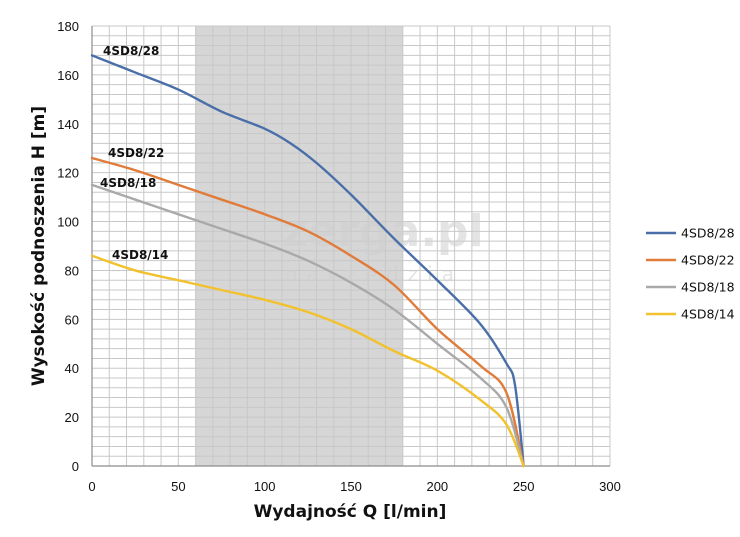 This screenshot has width=740, height=537. I want to click on watermark-subtext: narzedzia, so click(374, 274).